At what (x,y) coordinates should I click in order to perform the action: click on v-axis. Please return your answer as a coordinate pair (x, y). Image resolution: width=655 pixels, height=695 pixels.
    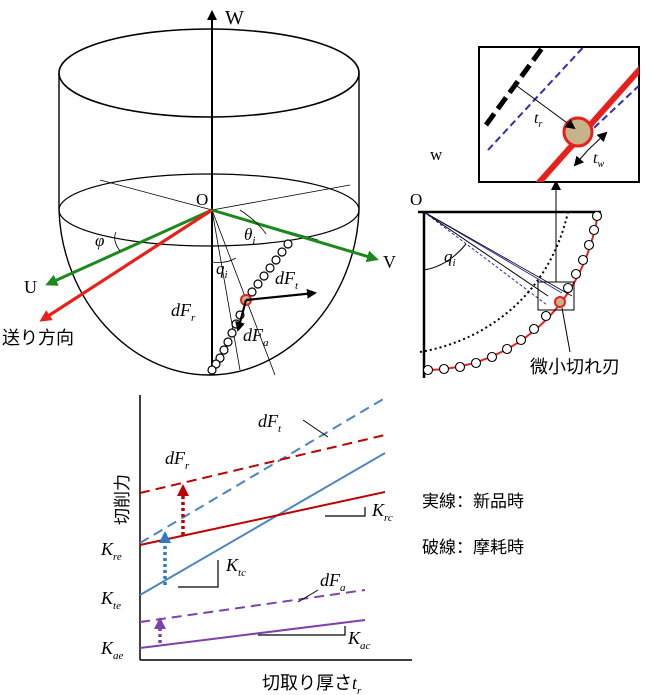
    Looking at the image, I should click on (295, 235).